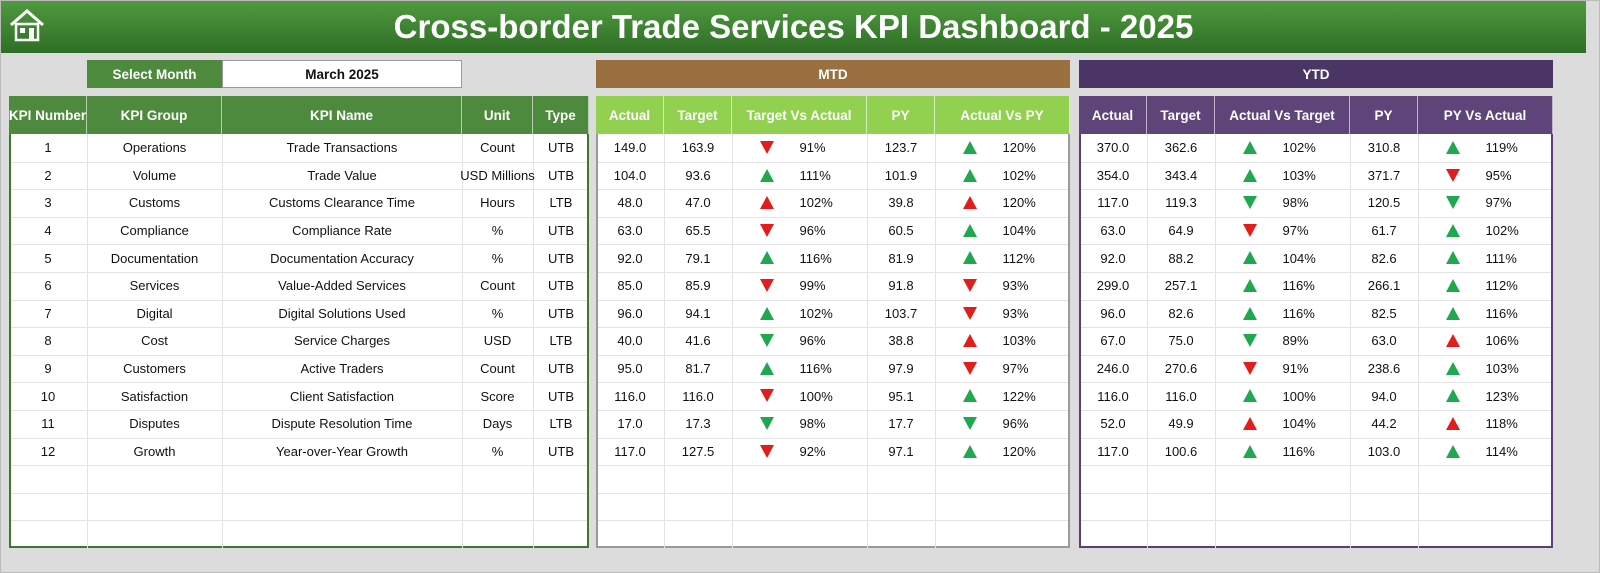  What do you see at coordinates (1384, 258) in the screenshot?
I see `cell: 82.6` at bounding box center [1384, 258].